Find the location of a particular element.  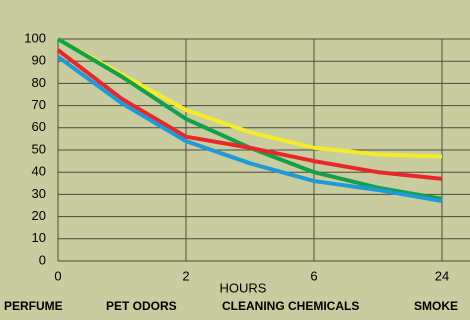

y-tick-label: 40 is located at coordinates (39, 171).